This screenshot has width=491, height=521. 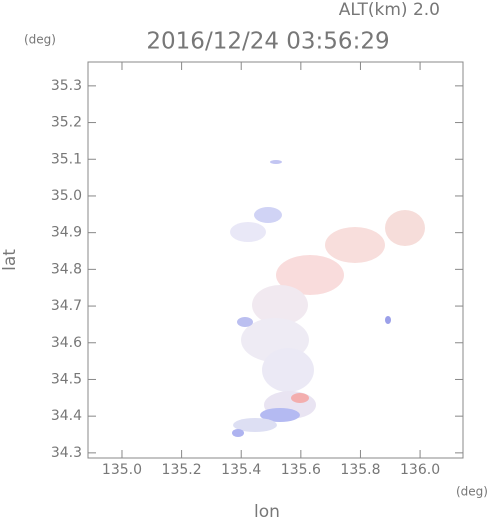 I want to click on y-tick-label: 34.5, so click(x=66, y=379).